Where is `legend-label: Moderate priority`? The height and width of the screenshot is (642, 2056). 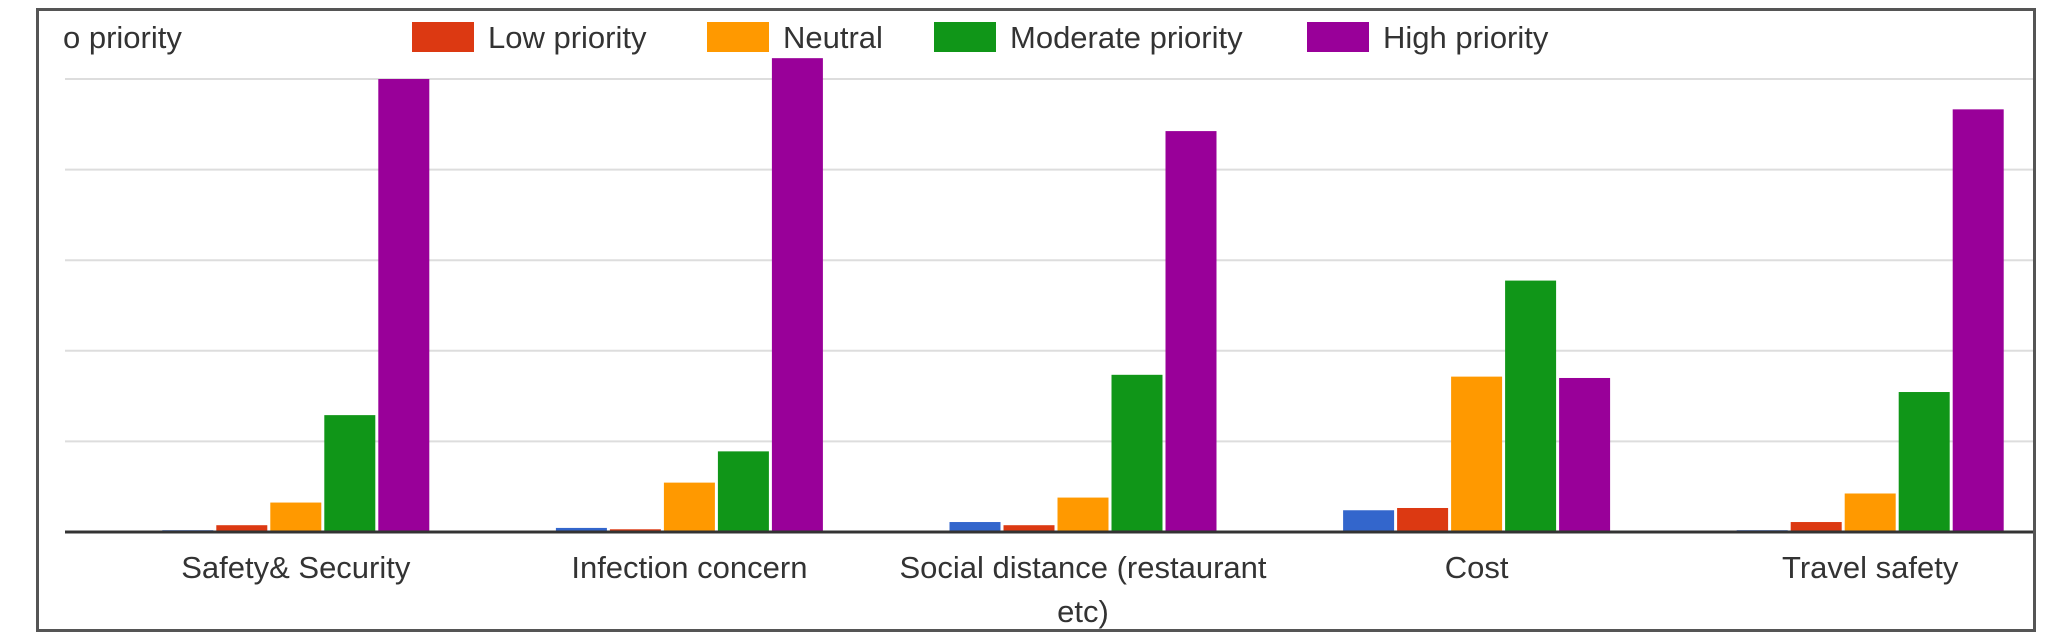
legend-label: Moderate priority is located at coordinates (1126, 37).